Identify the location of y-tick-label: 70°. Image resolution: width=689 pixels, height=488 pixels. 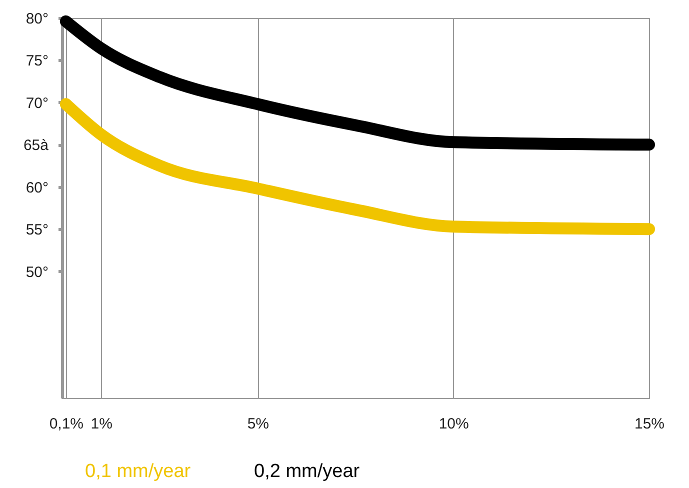
(37, 103).